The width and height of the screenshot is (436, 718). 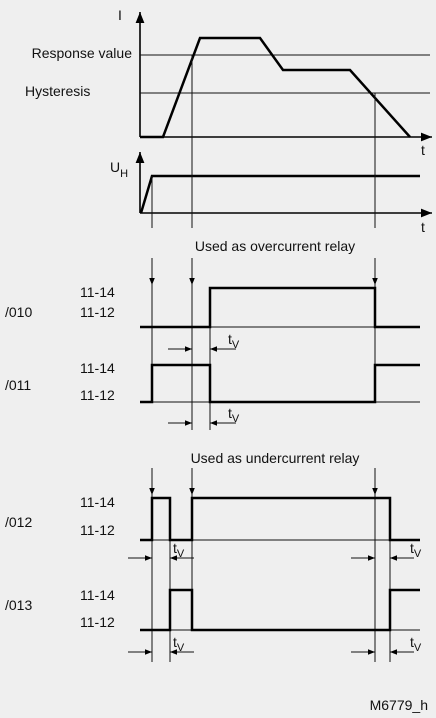 I want to click on row-label: /011, so click(x=18, y=385).